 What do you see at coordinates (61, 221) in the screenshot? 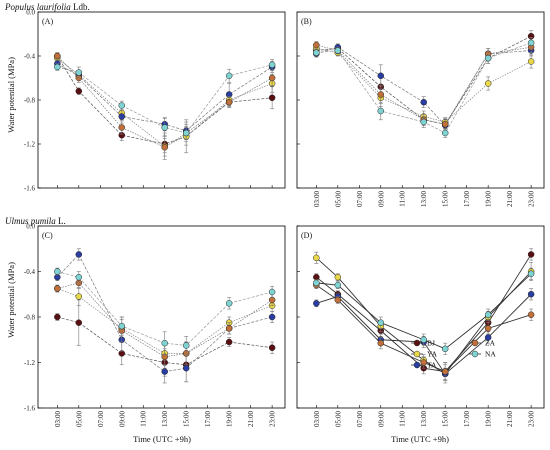
I see `species-author: L.` at bounding box center [61, 221].